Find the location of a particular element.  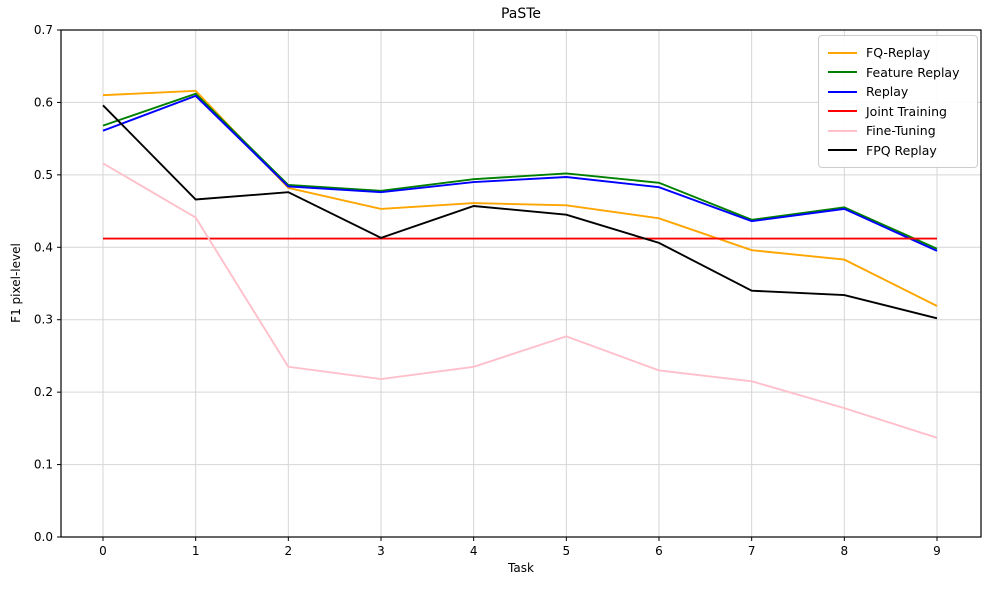

x-tick-label: 7 is located at coordinates (752, 551).